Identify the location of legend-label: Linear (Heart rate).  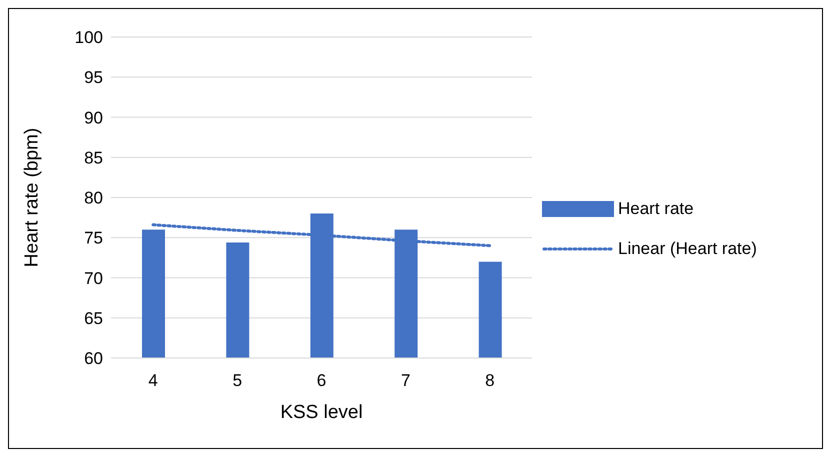
(687, 248).